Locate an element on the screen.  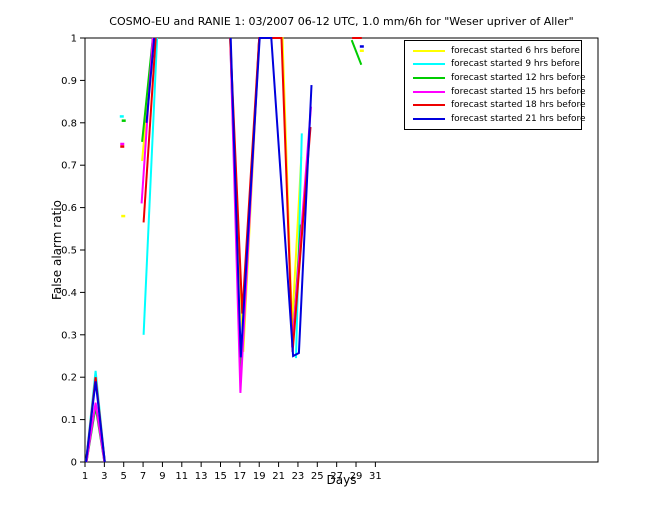
legend-label: forecast started 15 hrs before is located at coordinates (518, 91).